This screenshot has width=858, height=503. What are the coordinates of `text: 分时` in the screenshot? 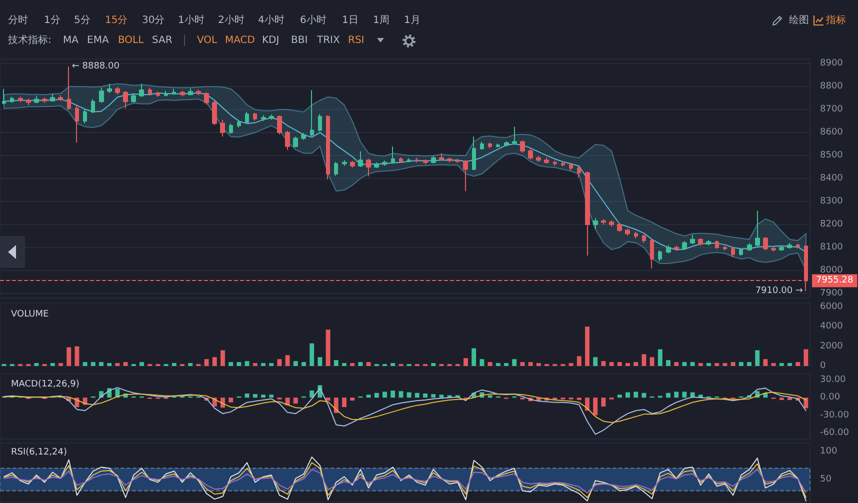 It's located at (18, 20).